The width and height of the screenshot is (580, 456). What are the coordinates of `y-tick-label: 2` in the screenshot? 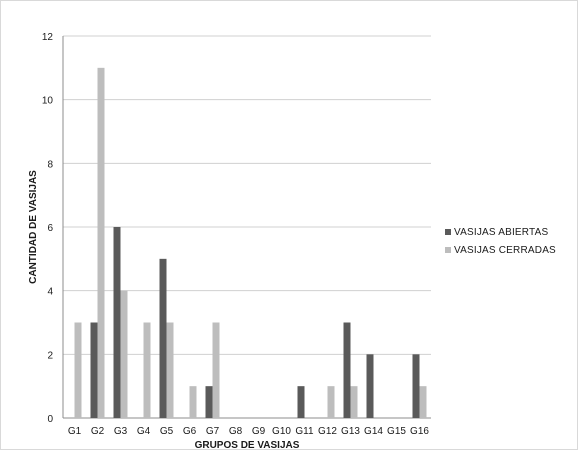 It's located at (50, 355).